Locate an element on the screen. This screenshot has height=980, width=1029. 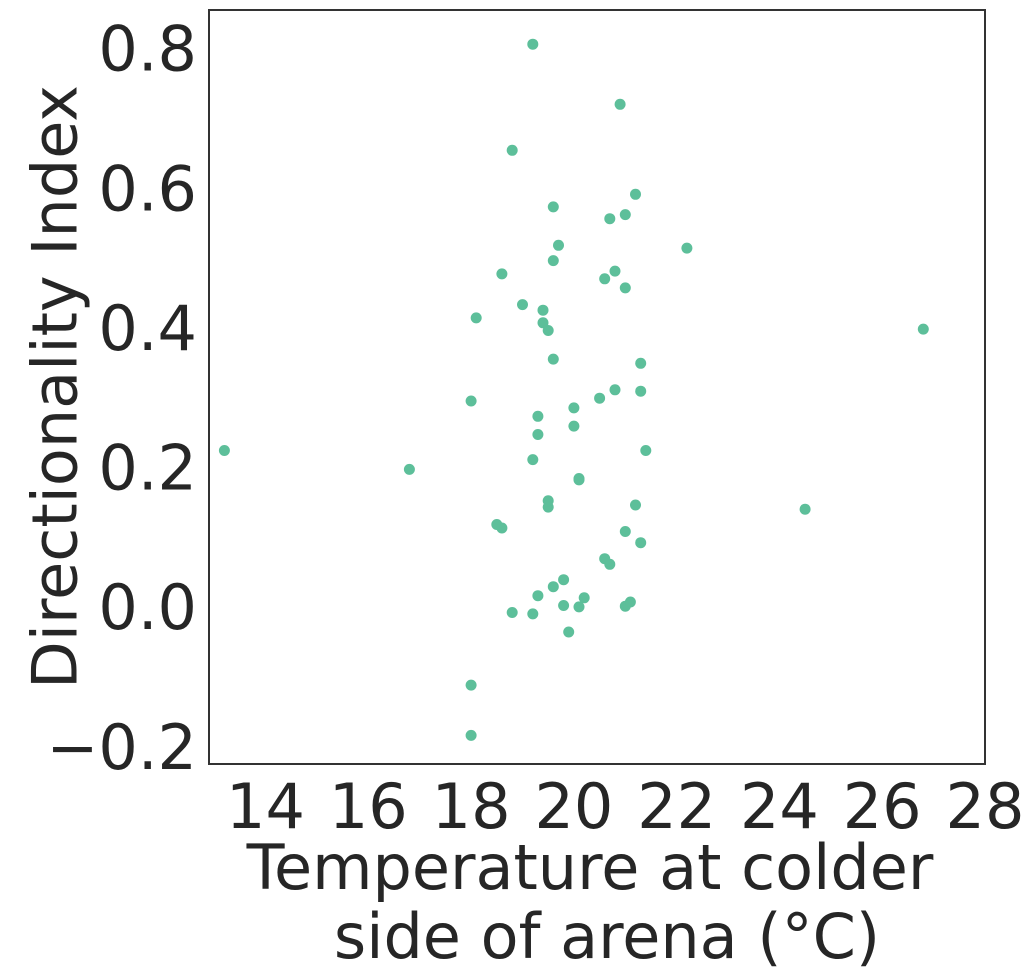
x-tick-label: 22 is located at coordinates (676, 806).